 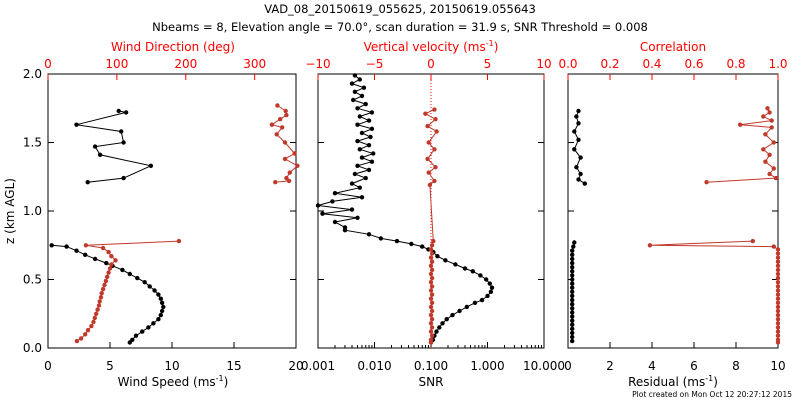 I want to click on footer-timestamp: Plot created on Mon Oct 12 20:27:12 2015, so click(x=712, y=394).